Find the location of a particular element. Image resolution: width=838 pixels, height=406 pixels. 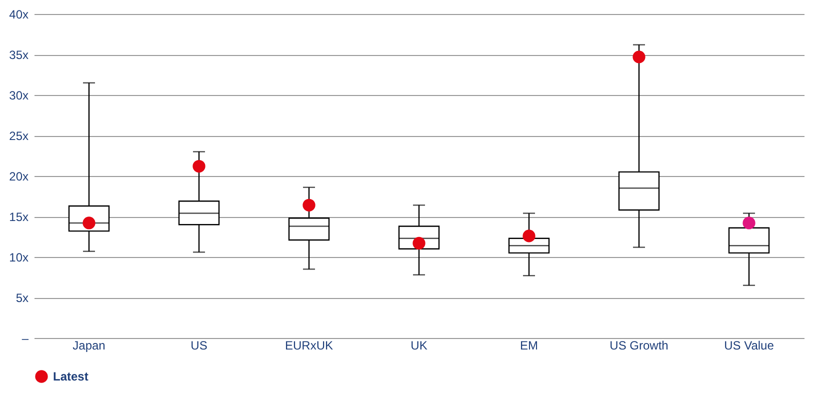

y-tick-label: 40x is located at coordinates (18, 15).